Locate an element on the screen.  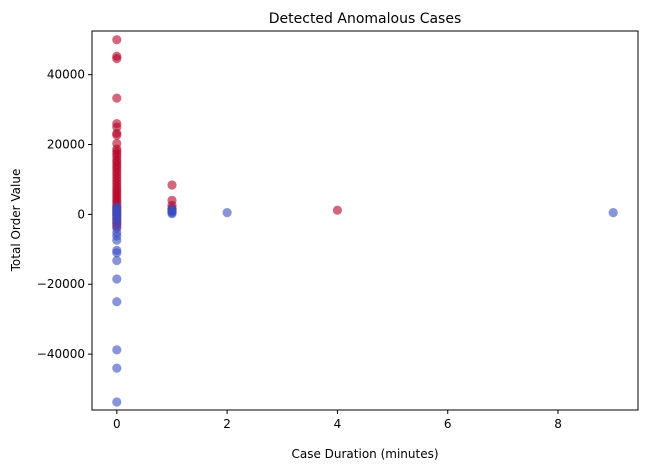
y-tick-label: 20000 is located at coordinates (66, 145).